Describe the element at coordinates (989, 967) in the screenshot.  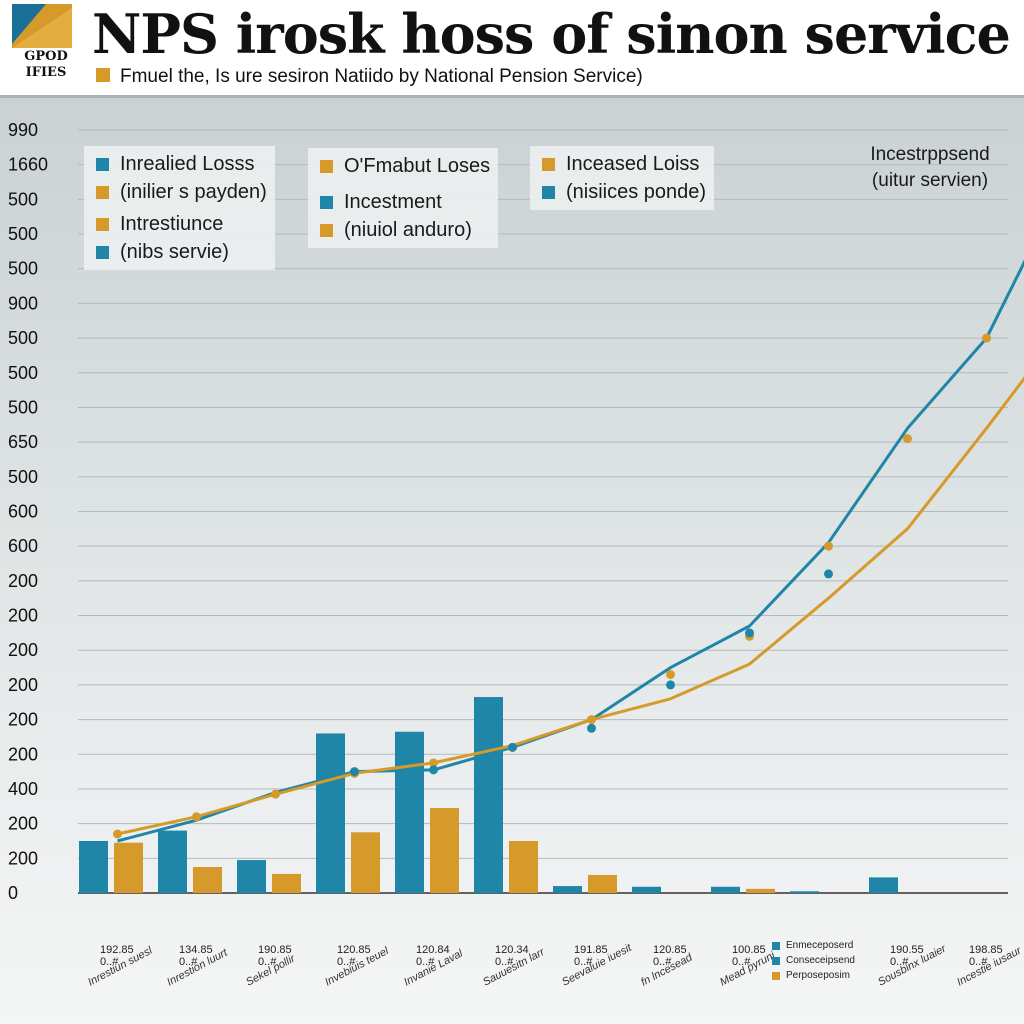
I see `footnote: 198.85 0..# Incestie iusaur` at that location.